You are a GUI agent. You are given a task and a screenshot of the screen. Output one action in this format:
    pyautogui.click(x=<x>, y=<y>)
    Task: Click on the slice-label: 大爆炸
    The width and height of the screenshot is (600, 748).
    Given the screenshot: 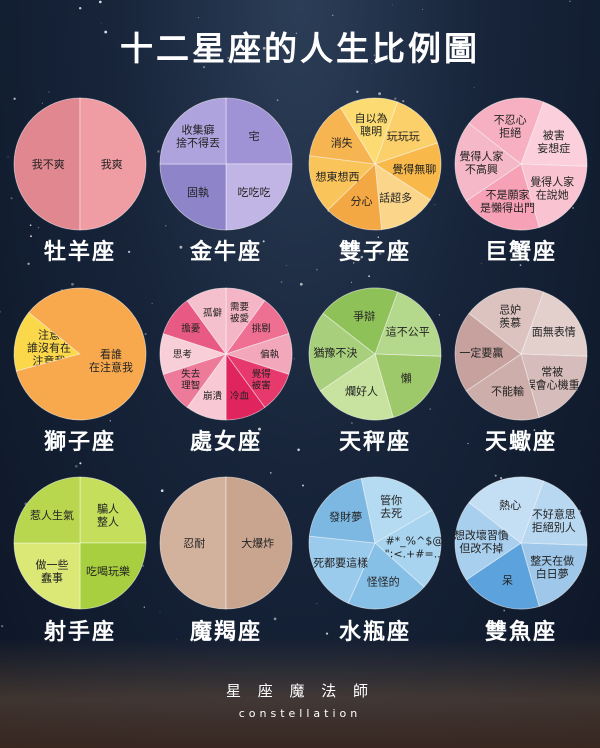 What is the action you would take?
    pyautogui.click(x=257, y=543)
    